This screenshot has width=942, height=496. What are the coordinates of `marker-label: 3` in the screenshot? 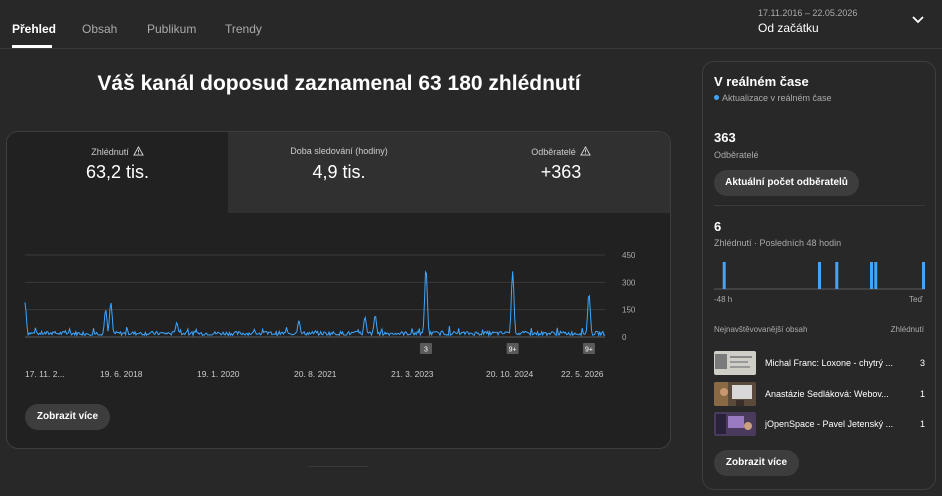 It's located at (426, 350).